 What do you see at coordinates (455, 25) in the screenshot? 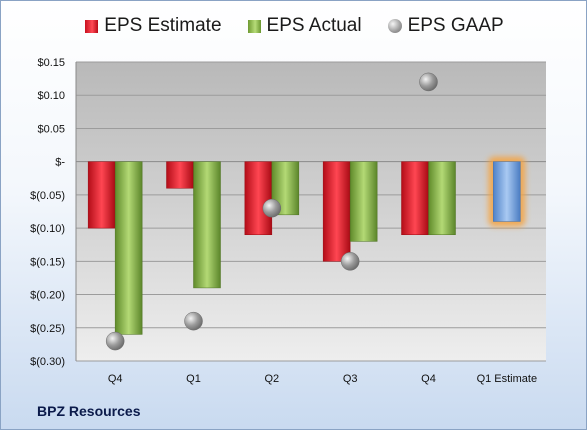
I see `legend-label-gaap: EPS GAAP` at bounding box center [455, 25].